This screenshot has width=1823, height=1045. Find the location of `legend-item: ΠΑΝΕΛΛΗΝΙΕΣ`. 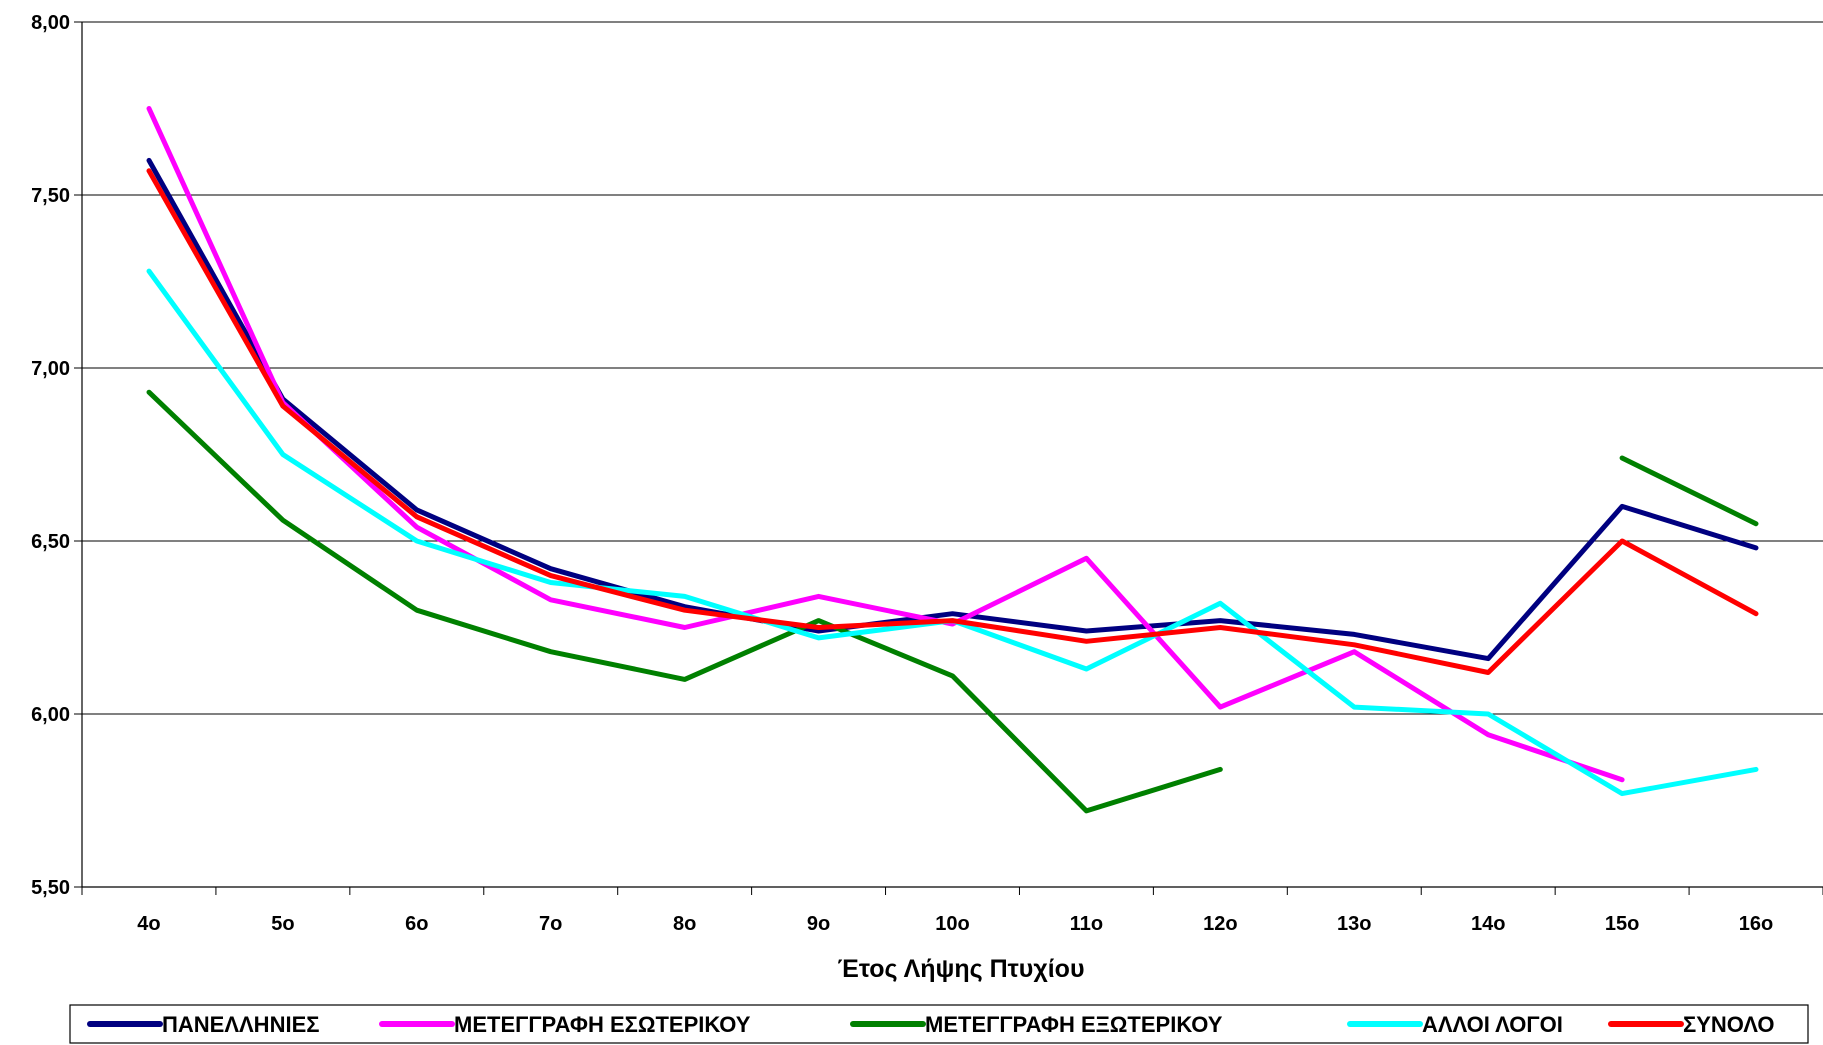

legend-item: ΠΑΝΕΛΛΗΝΙΕΣ is located at coordinates (203, 1024).